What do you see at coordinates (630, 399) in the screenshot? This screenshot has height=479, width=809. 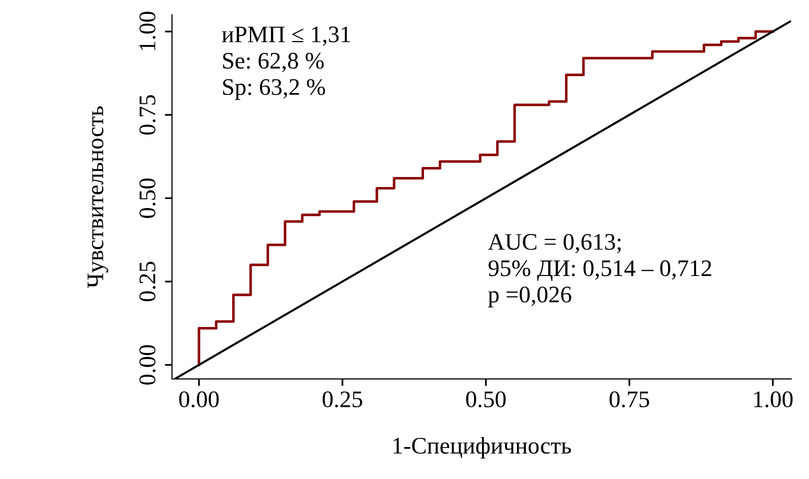 I see `x-tick-label: 0.75` at bounding box center [630, 399].